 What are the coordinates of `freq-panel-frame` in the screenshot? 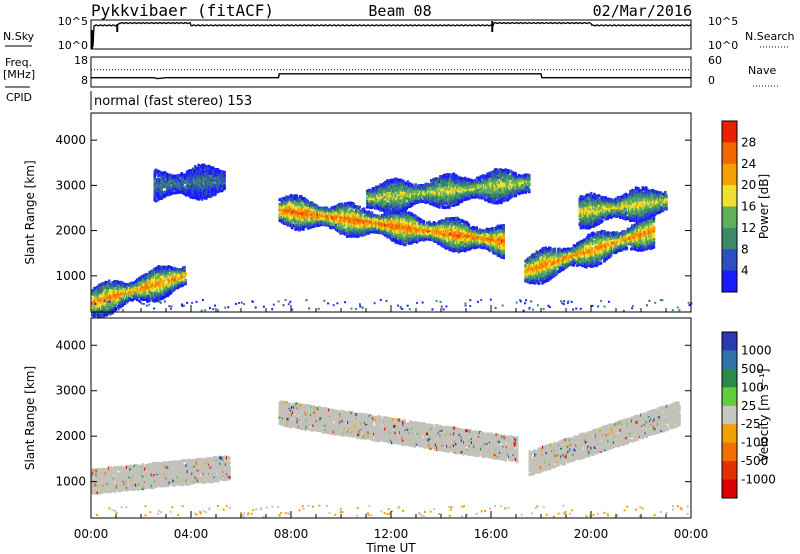 It's located at (391, 72).